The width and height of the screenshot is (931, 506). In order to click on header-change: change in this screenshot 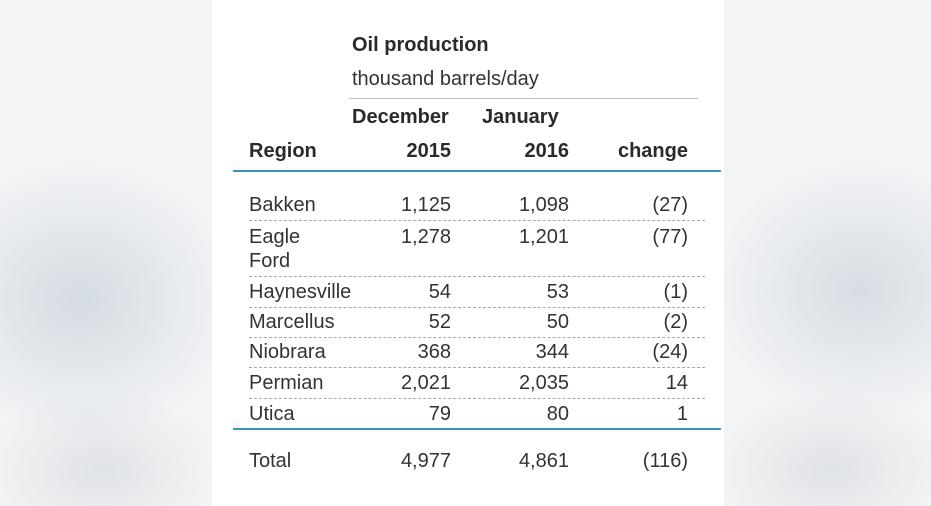, I will do `click(652, 151)`.